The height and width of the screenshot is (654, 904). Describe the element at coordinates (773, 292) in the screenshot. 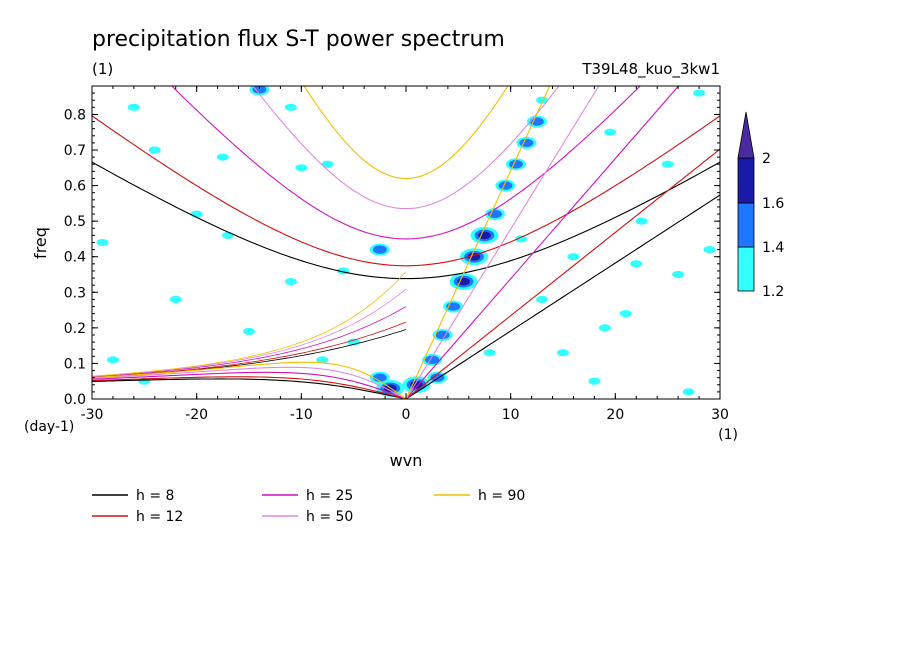

I see `colorbar-label: 1.2` at that location.